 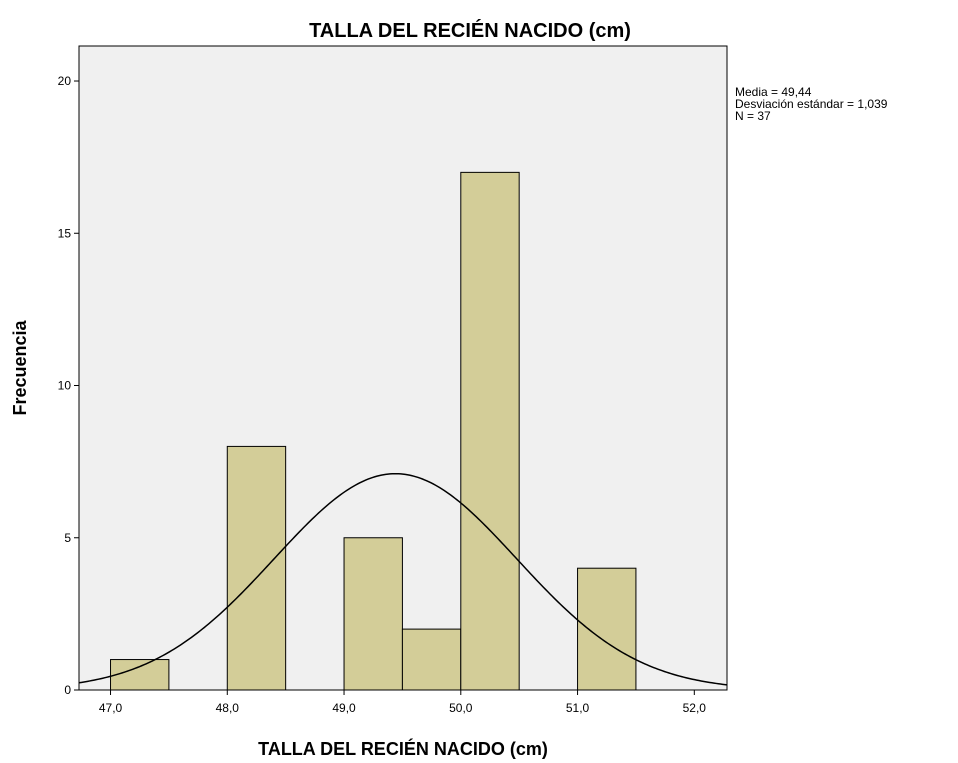 I want to click on stat-label: Media = 49,44, so click(x=773, y=92).